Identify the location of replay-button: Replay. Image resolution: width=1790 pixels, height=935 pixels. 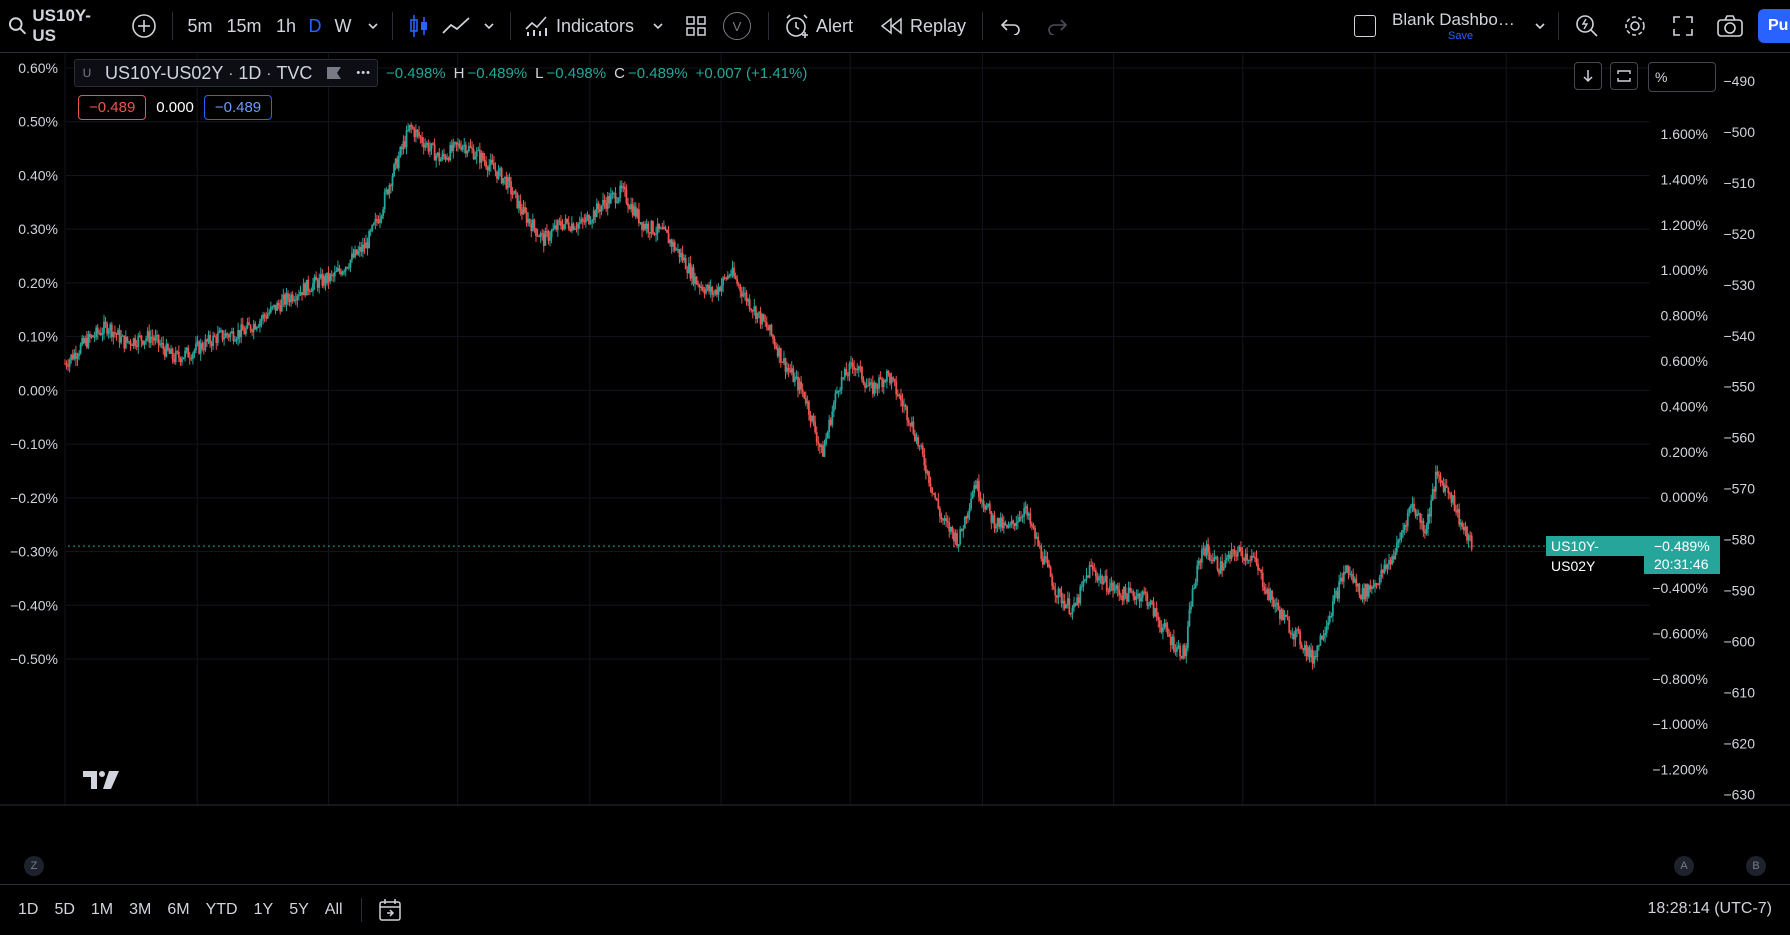
(925, 26).